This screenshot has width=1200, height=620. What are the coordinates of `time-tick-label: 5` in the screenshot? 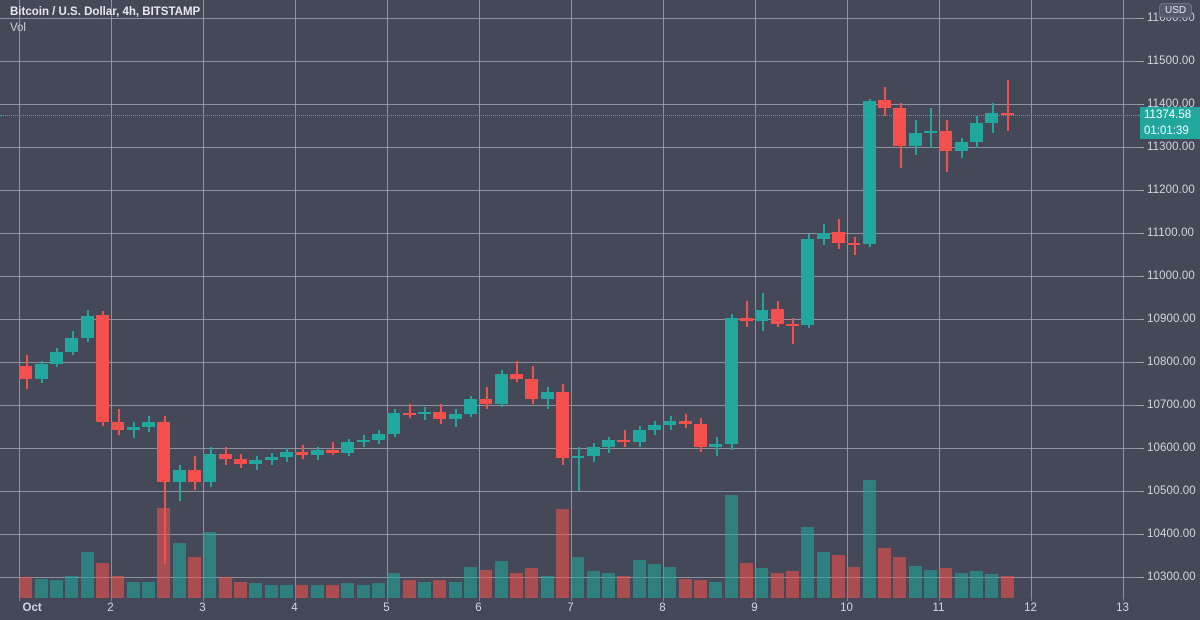 It's located at (386, 608).